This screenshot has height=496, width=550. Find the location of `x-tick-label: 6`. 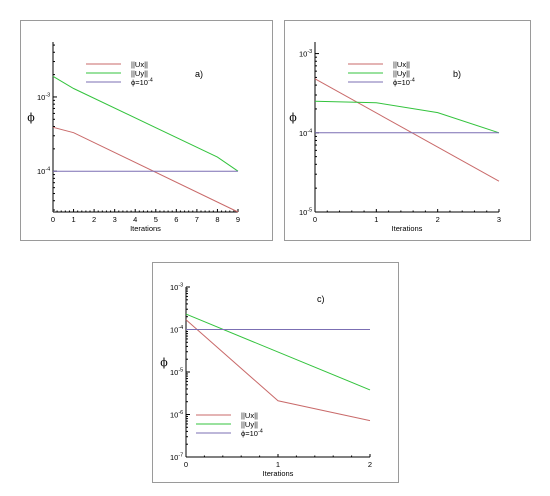

x-tick-label: 6 is located at coordinates (176, 219).